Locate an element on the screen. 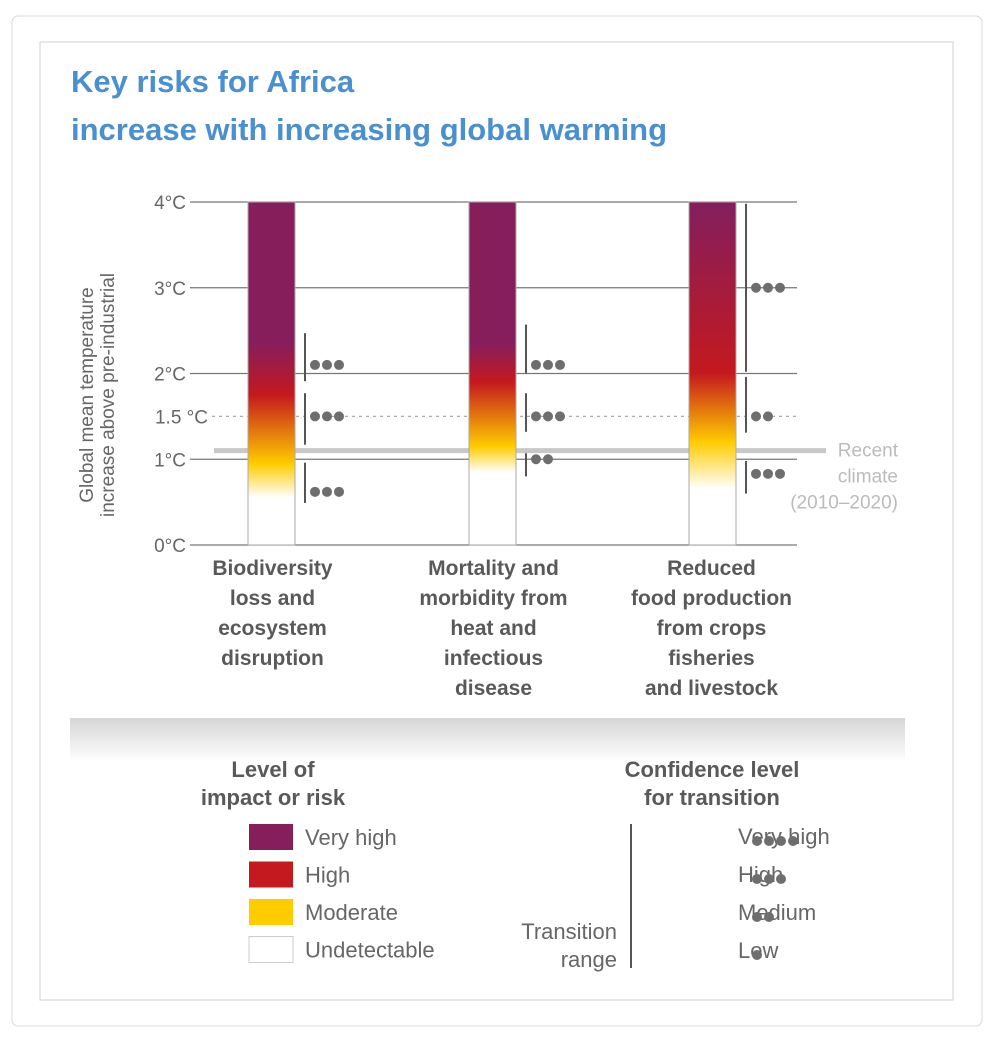  legend-swatch-high is located at coordinates (271, 874).